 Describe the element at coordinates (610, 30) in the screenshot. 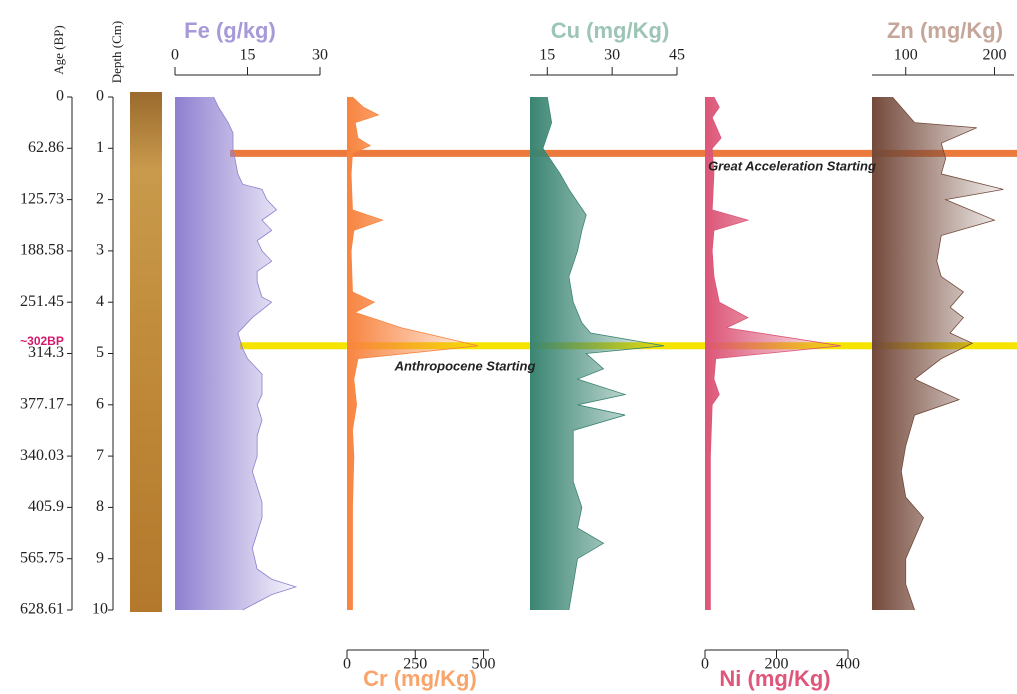

I see `panel-title: Cu (mg/Kg)` at that location.